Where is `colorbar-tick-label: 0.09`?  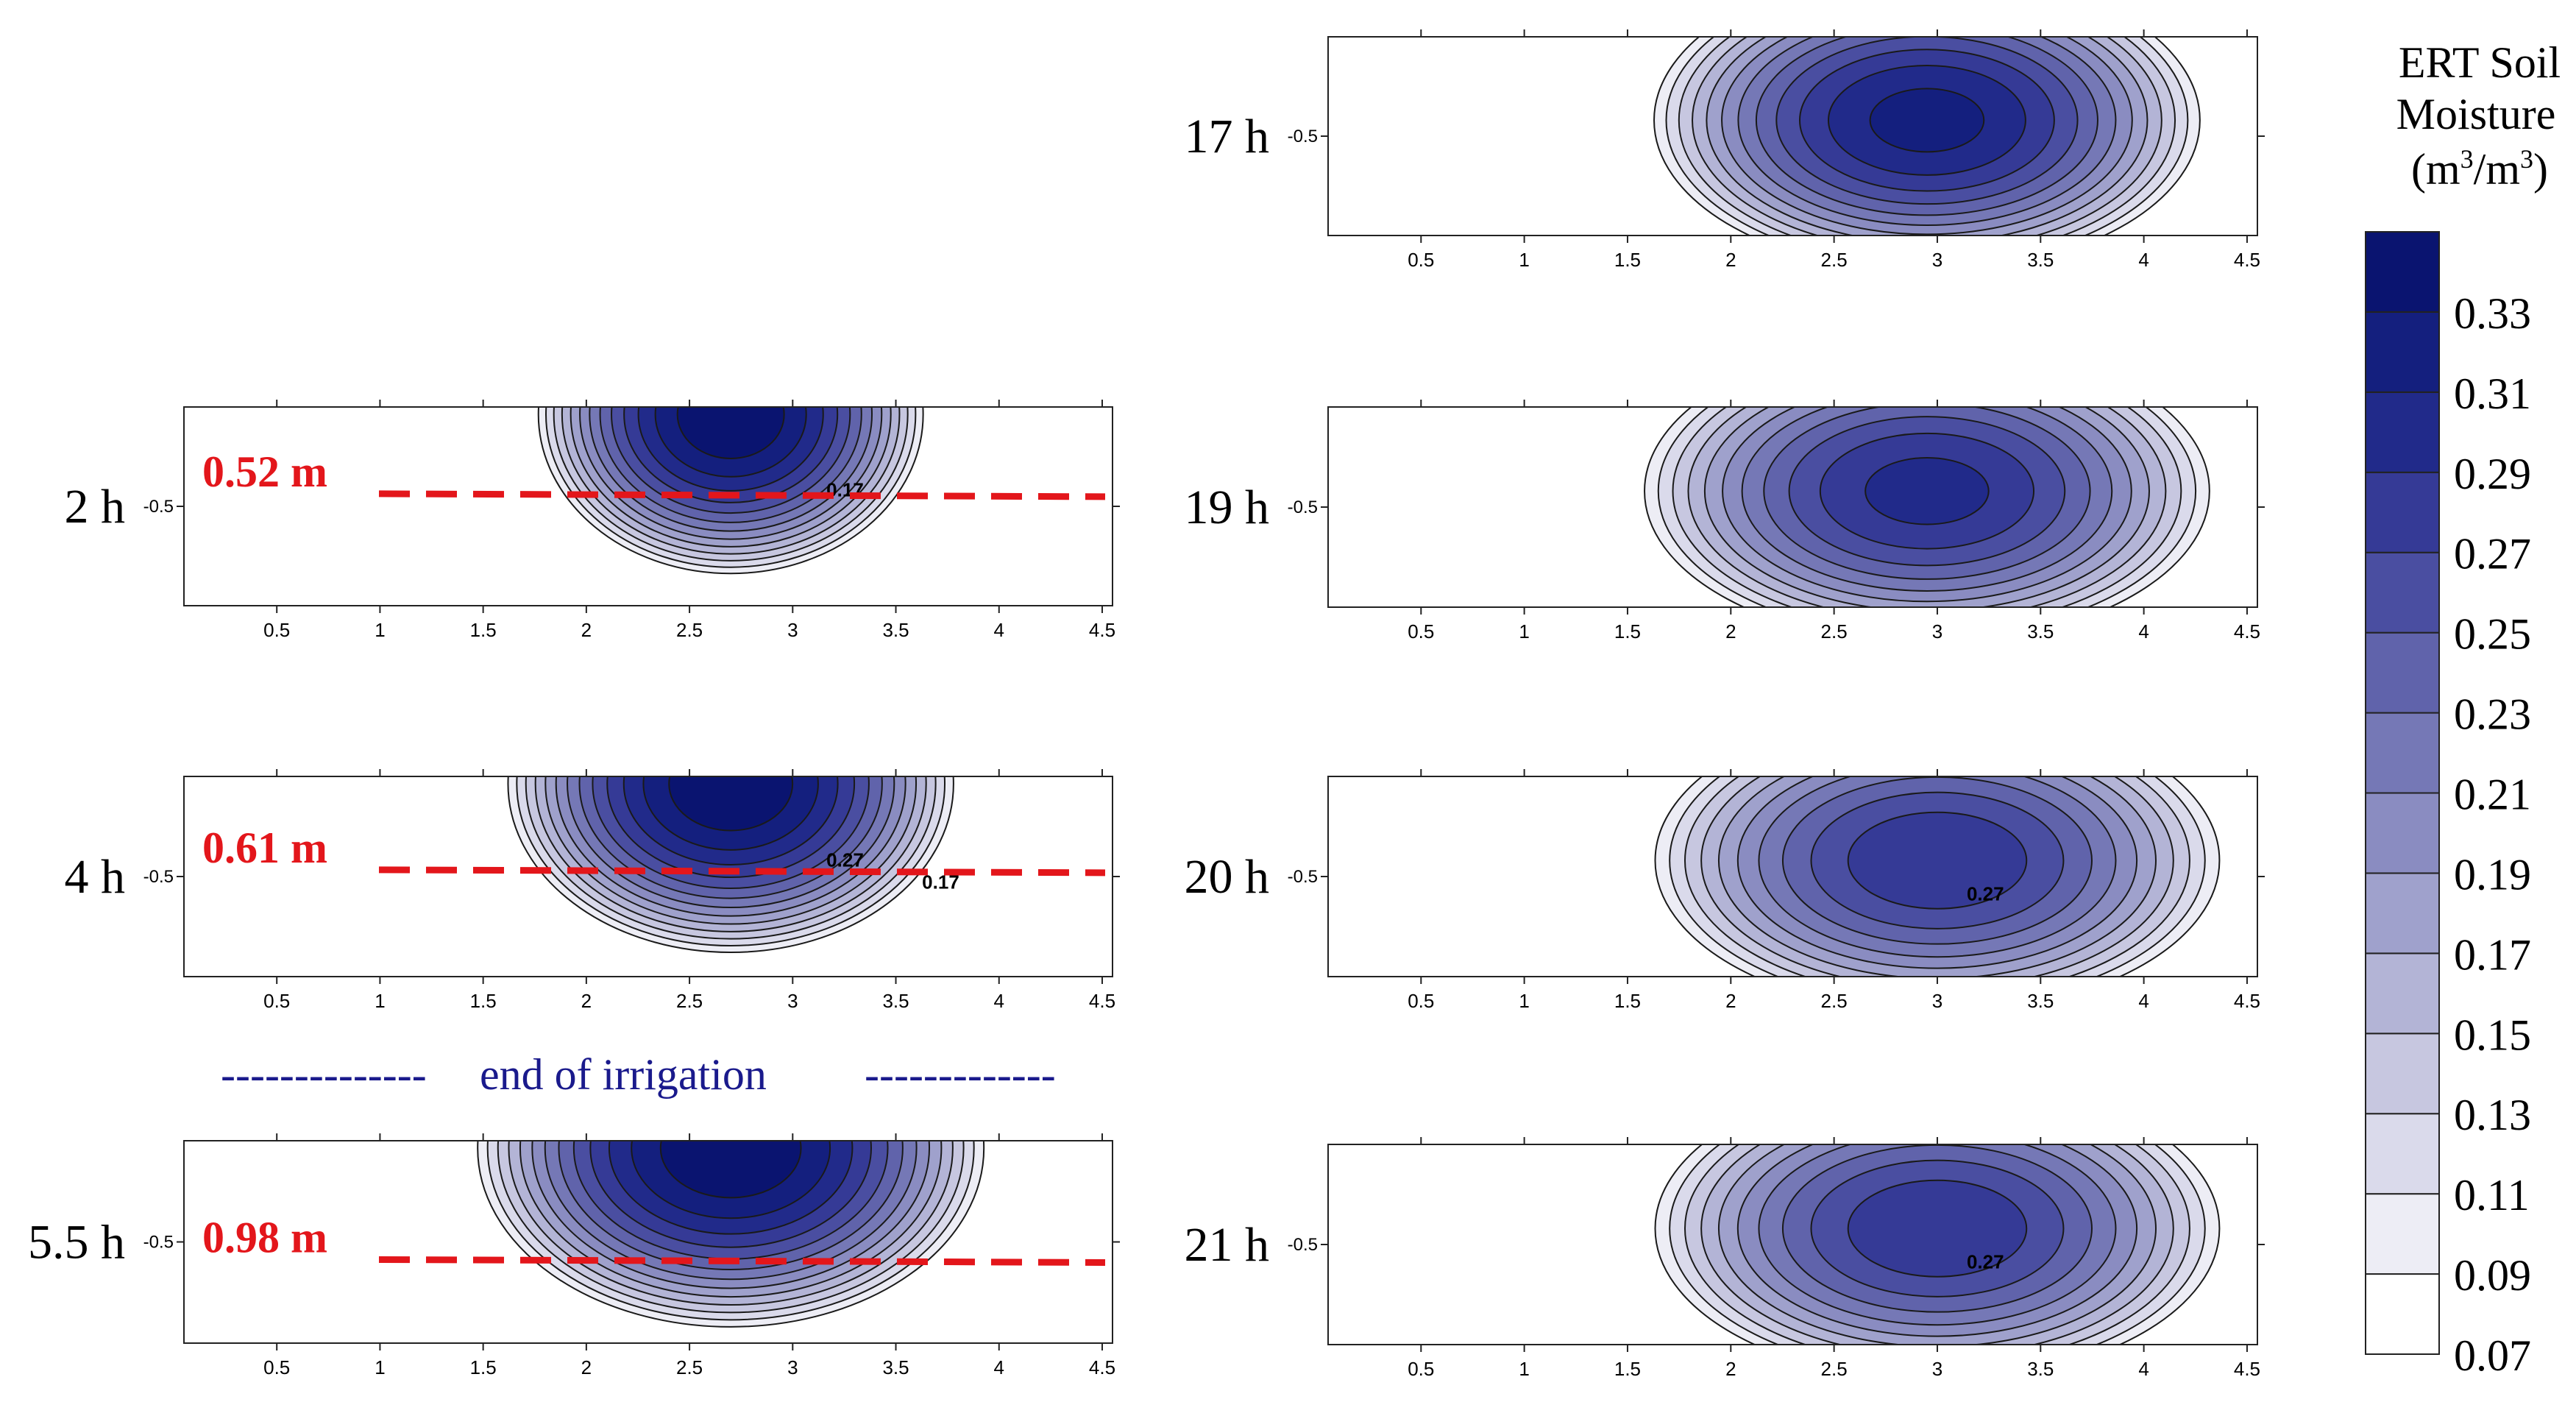
colorbar-tick-label: 0.09 is located at coordinates (2492, 1275).